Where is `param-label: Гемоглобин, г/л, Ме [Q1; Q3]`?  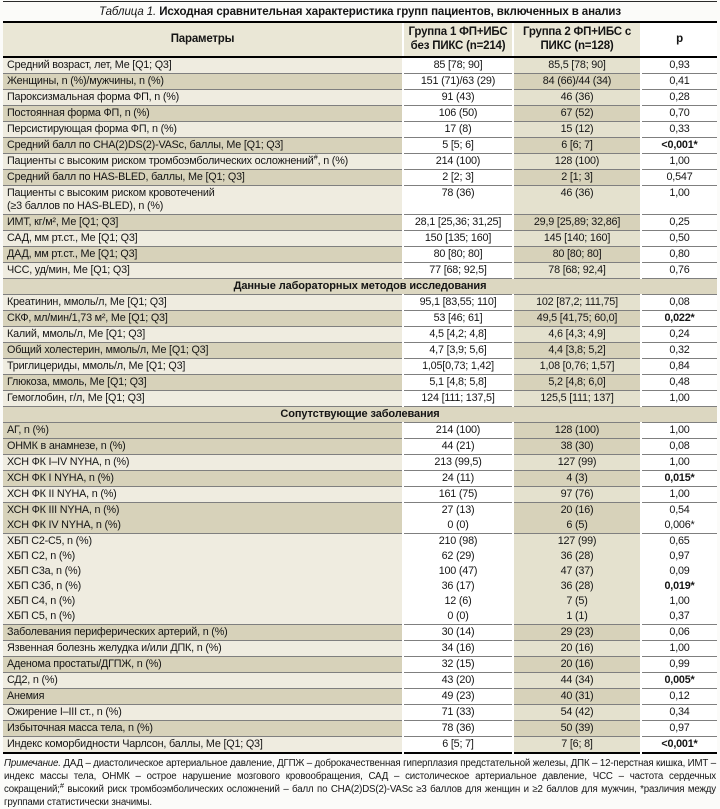 param-label: Гемоглобин, г/л, Ме [Q1; Q3] is located at coordinates (203, 398).